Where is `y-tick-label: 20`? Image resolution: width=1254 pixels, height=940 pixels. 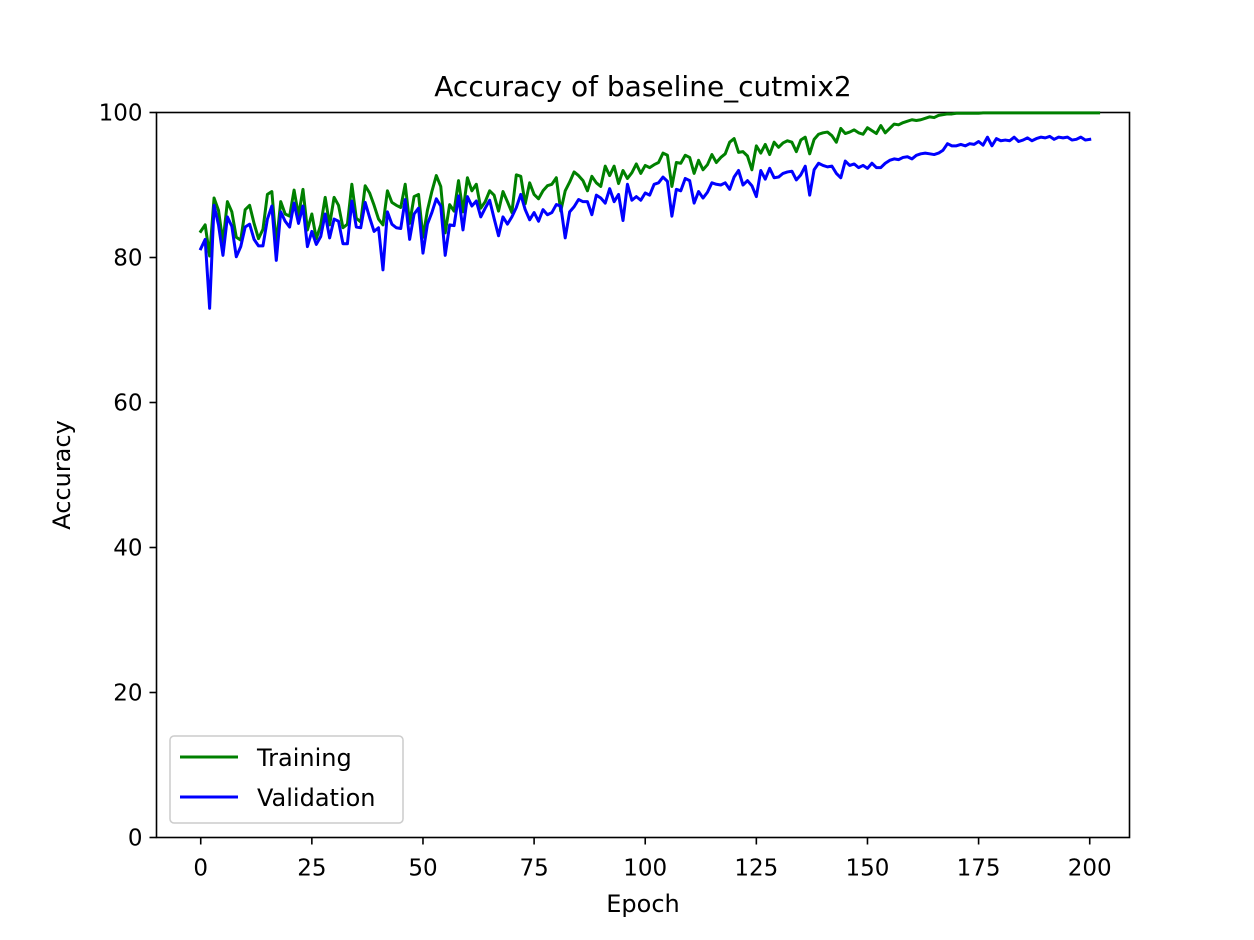 y-tick-label: 20 is located at coordinates (127, 694).